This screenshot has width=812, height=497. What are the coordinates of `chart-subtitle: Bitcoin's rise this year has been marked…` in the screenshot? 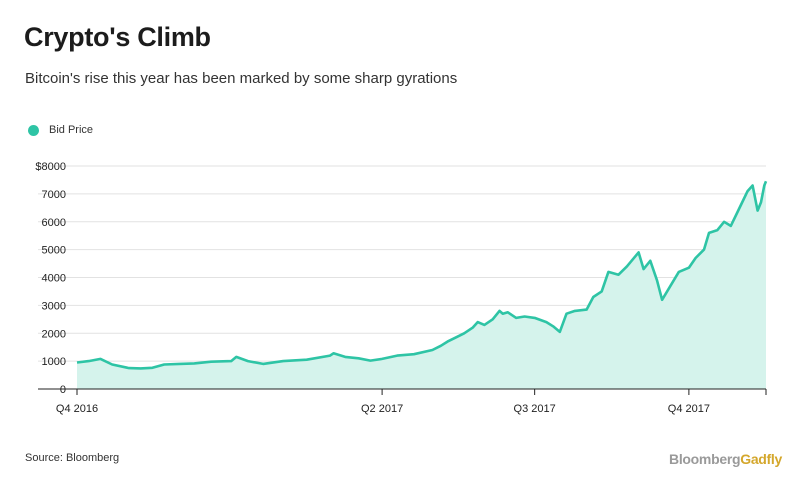 It's located at (241, 78).